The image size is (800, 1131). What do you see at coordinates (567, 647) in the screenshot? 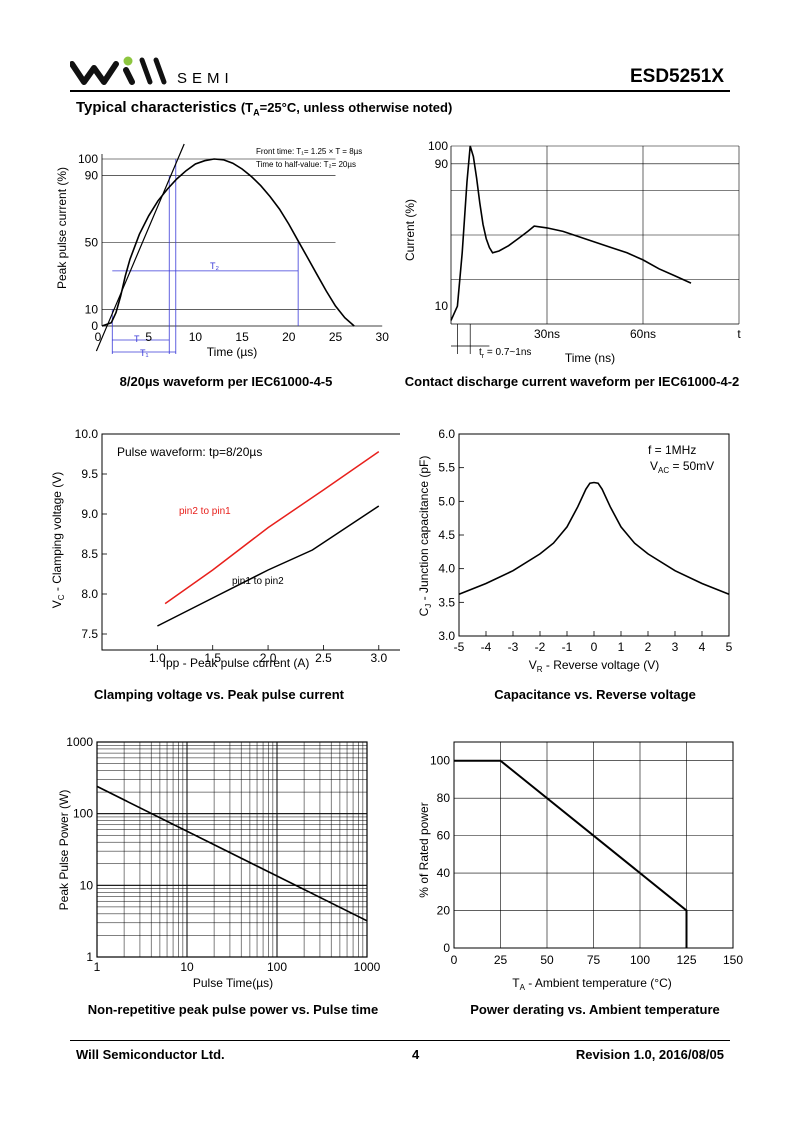
I see `x-tick-label: -1` at bounding box center [567, 647].